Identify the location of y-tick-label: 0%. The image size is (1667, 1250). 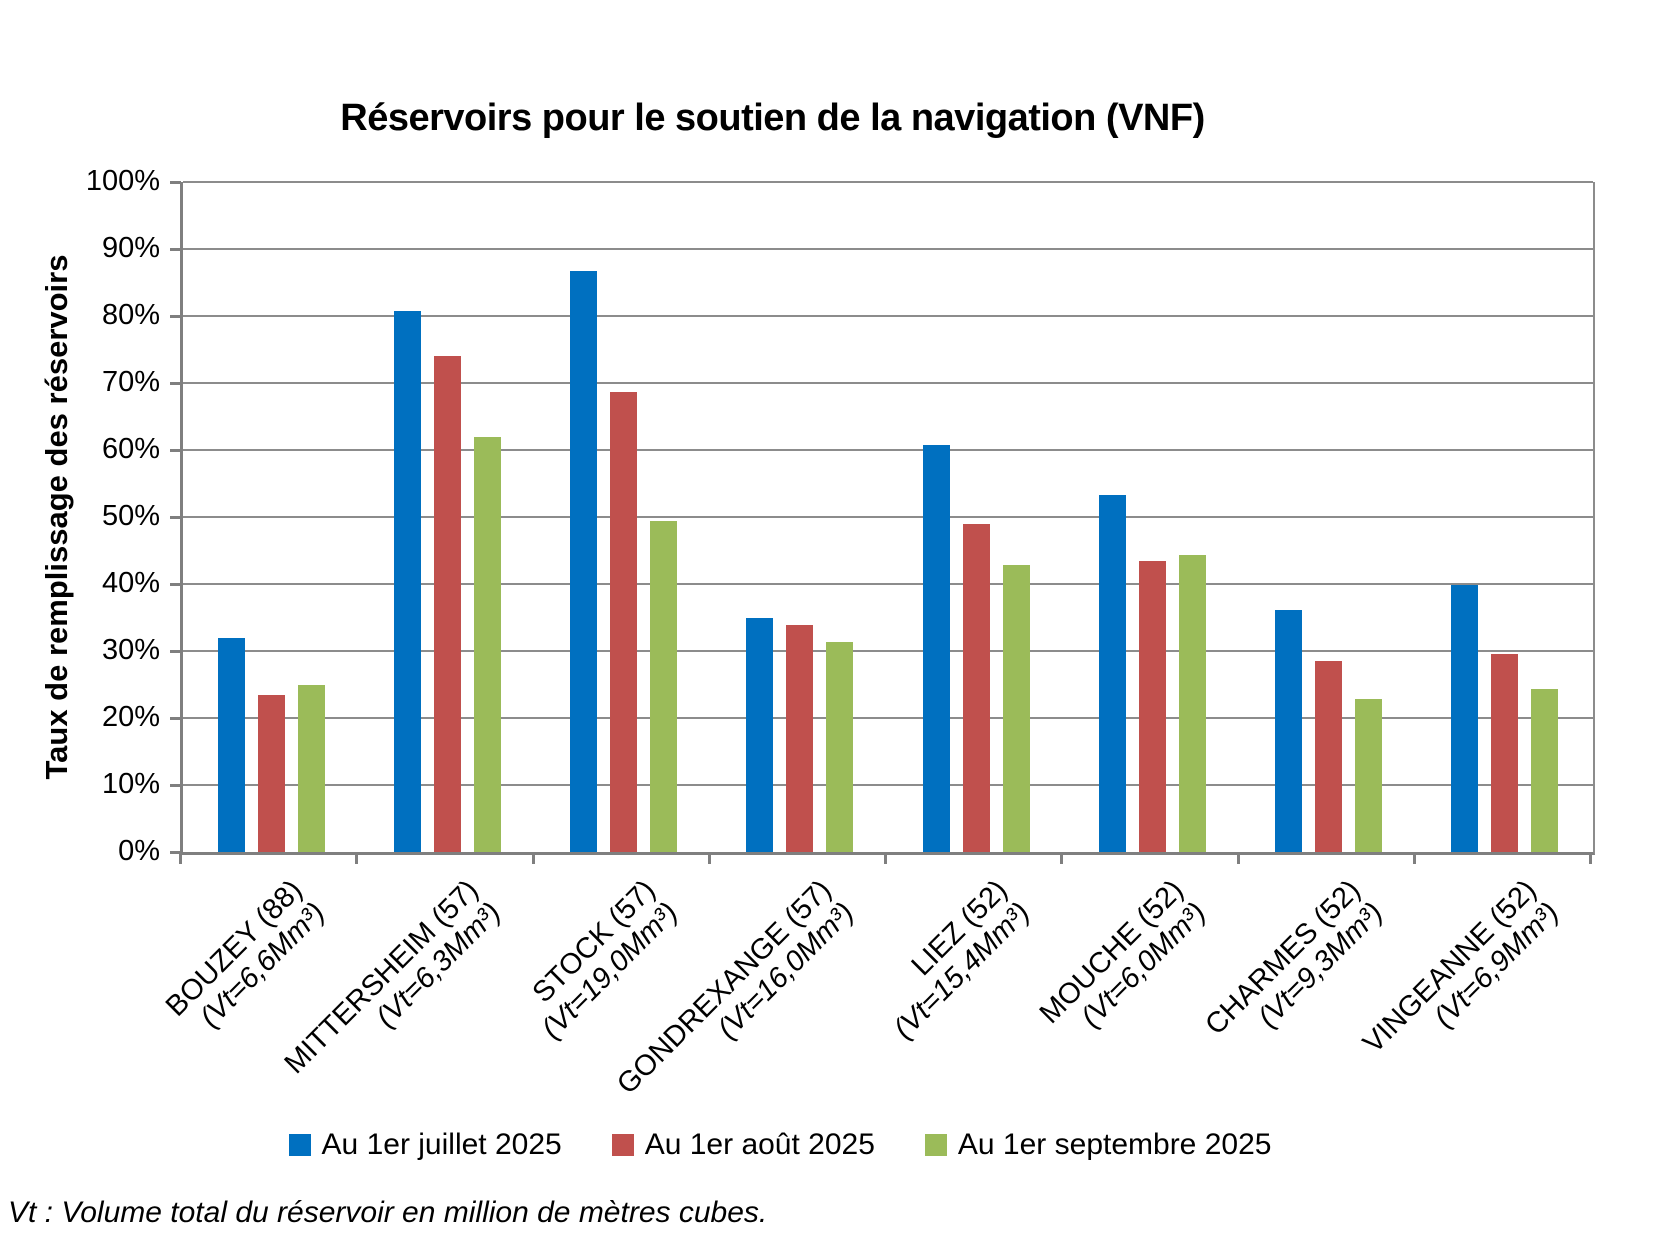
(139, 851).